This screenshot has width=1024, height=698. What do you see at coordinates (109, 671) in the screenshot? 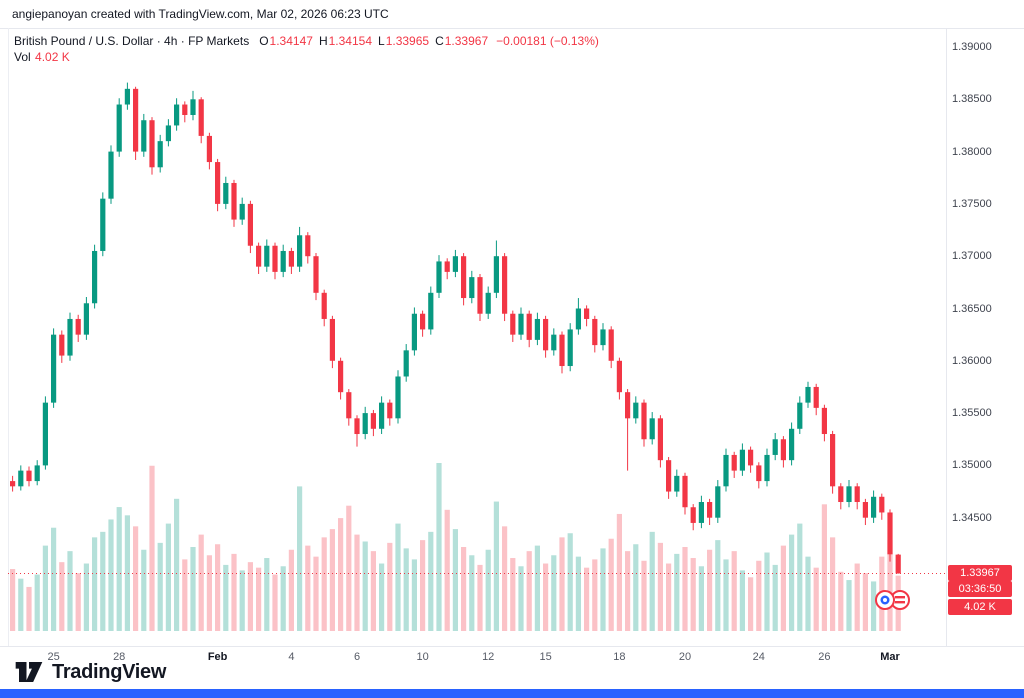
I see `tradingview-logo-text: TradingView` at bounding box center [109, 671].